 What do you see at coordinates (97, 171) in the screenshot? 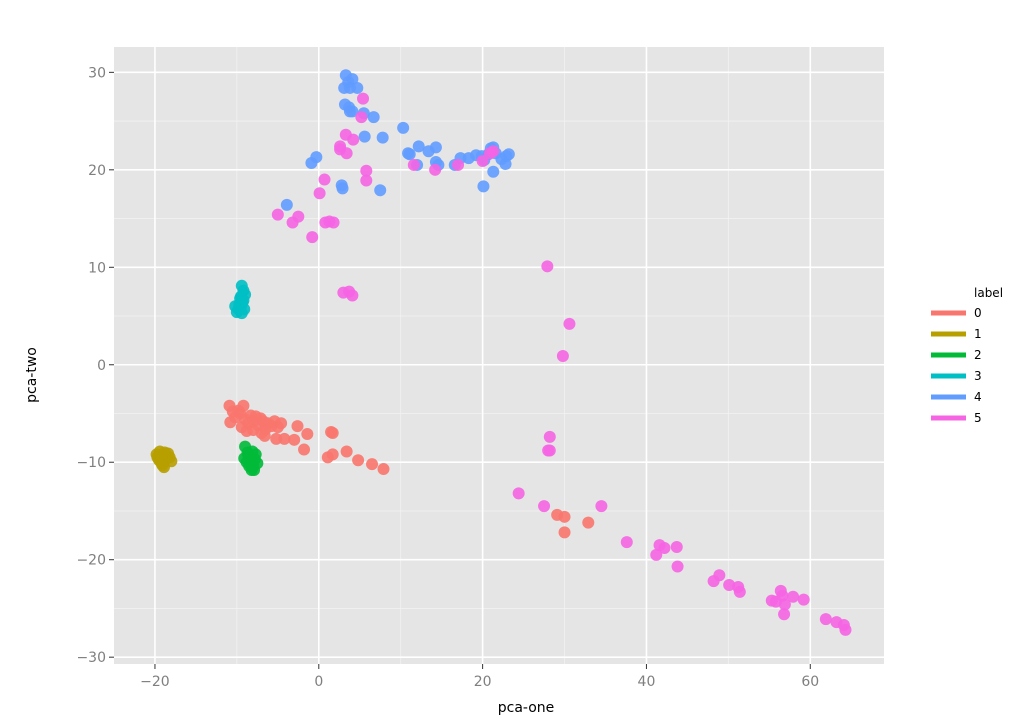
I see `y-tick-label: 20` at bounding box center [97, 171].